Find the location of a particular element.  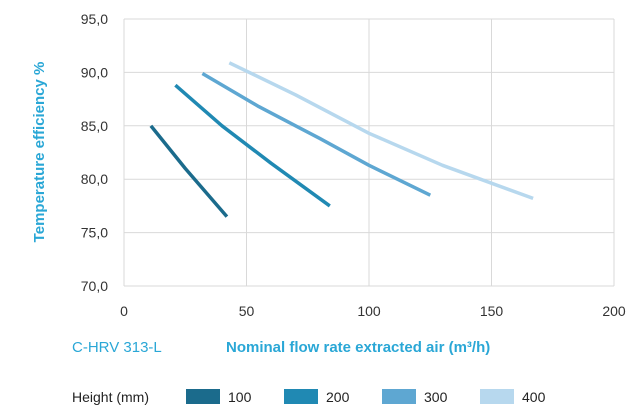

x-tick-label: 50 is located at coordinates (247, 311).